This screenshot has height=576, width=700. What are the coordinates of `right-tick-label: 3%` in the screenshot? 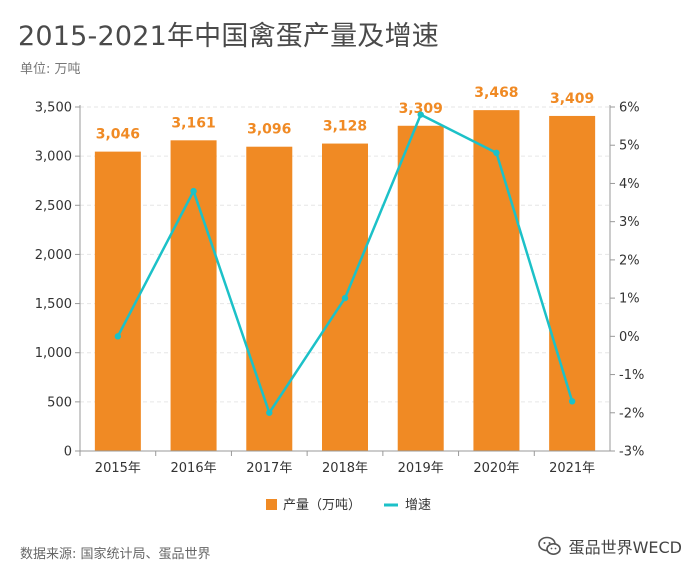 It's located at (629, 222).